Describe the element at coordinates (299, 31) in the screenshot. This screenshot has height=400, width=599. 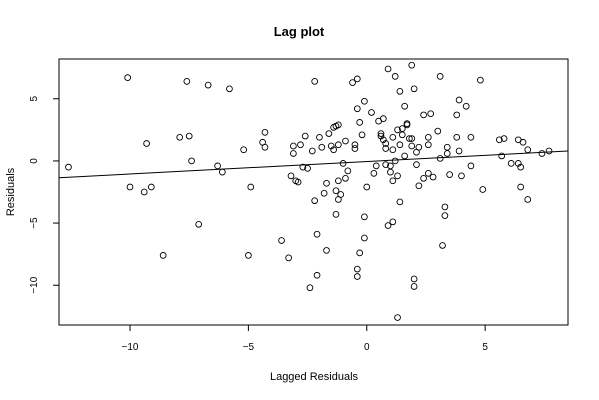
I see `chart-title: Lag plot` at that location.